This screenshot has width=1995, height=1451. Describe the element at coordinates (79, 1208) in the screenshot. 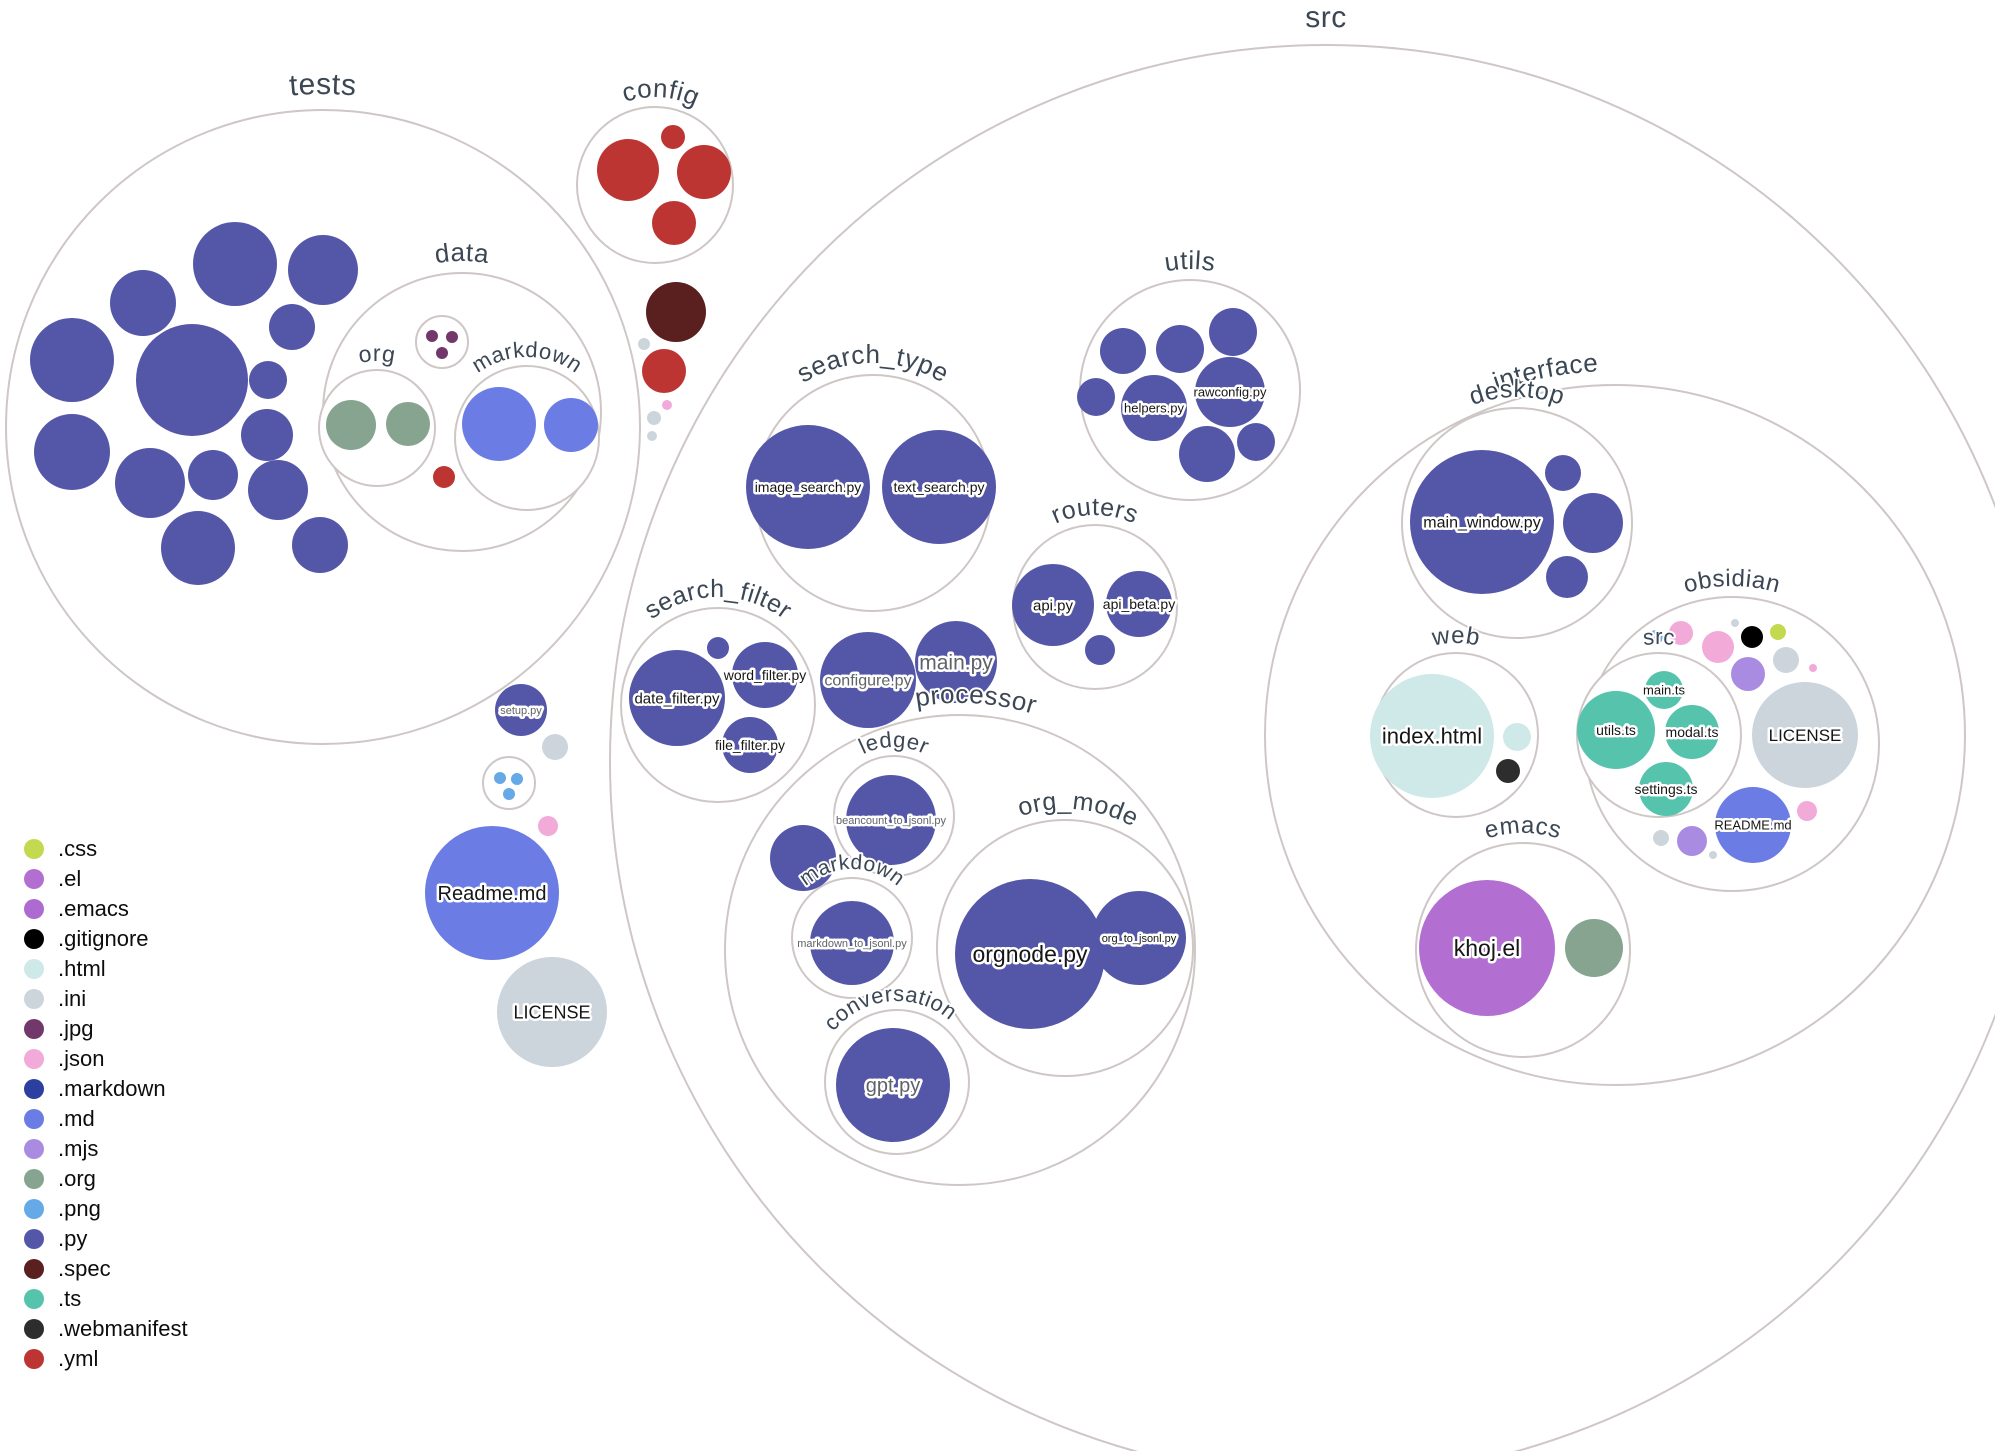

I see `legend-label: .png` at that location.